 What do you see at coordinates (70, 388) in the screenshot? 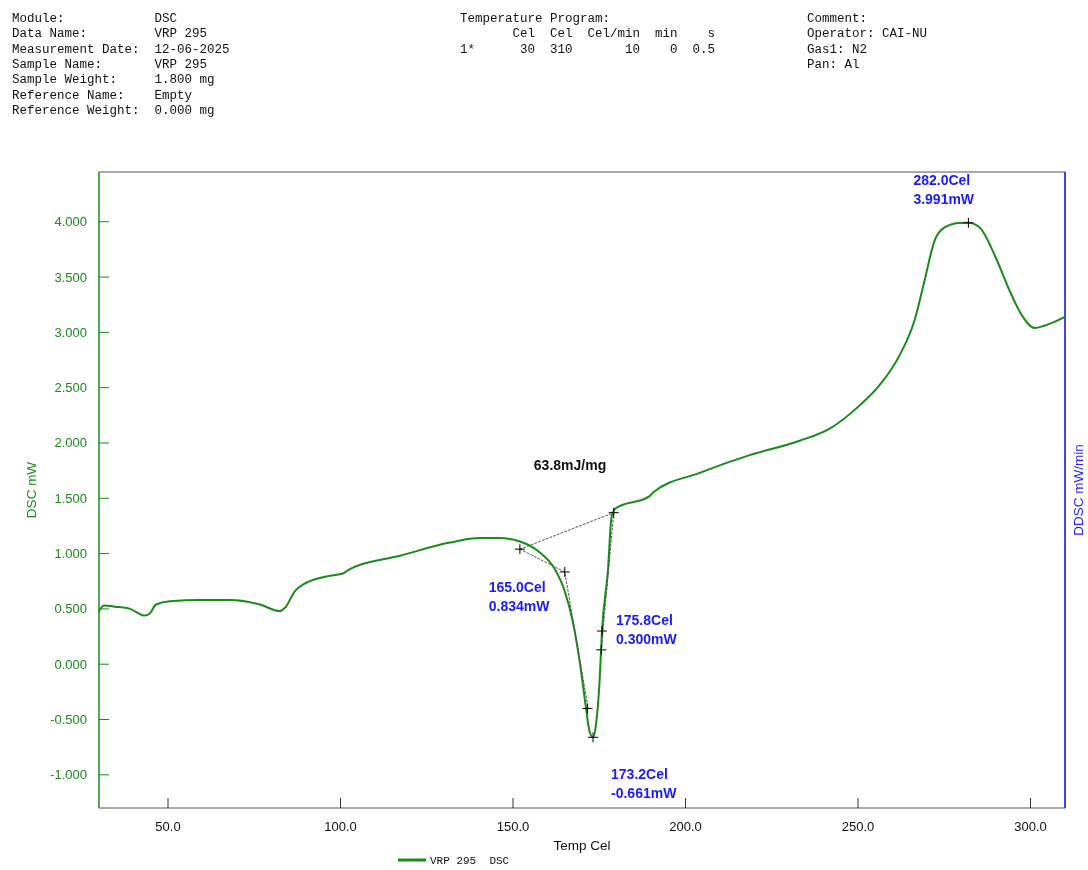
I see `y-tick-label: 2.500` at bounding box center [70, 388].